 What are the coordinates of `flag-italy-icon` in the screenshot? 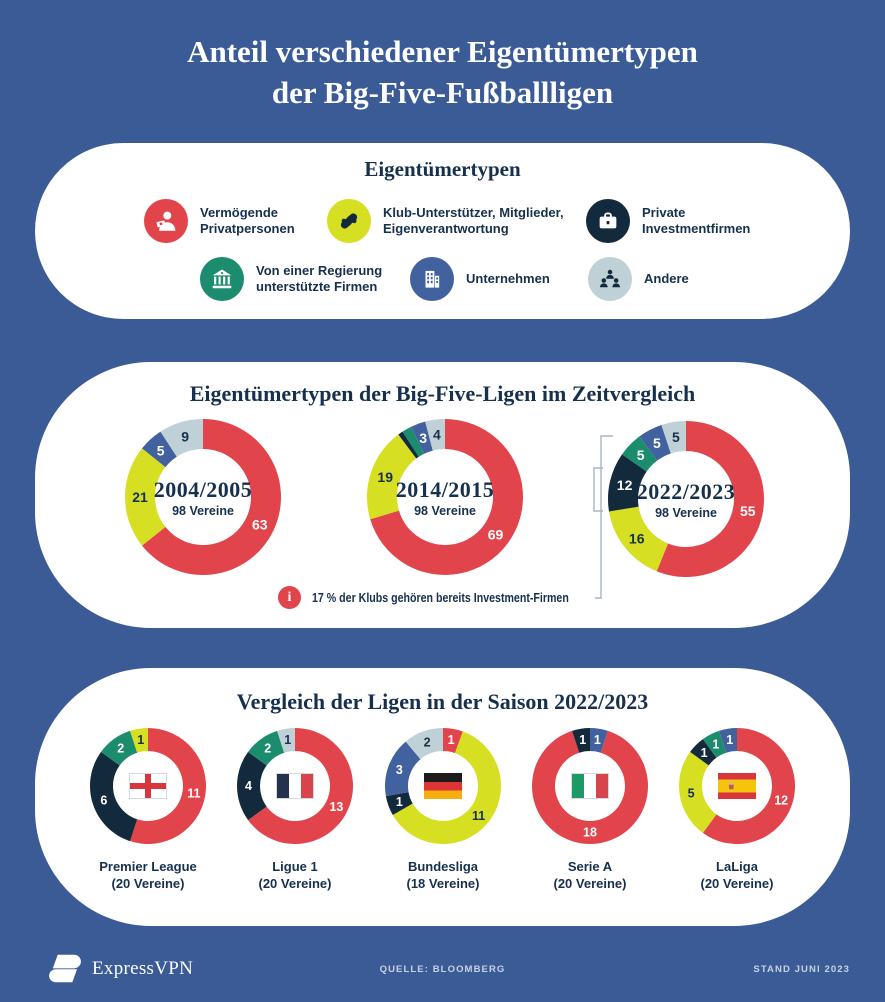 It's located at (590, 786).